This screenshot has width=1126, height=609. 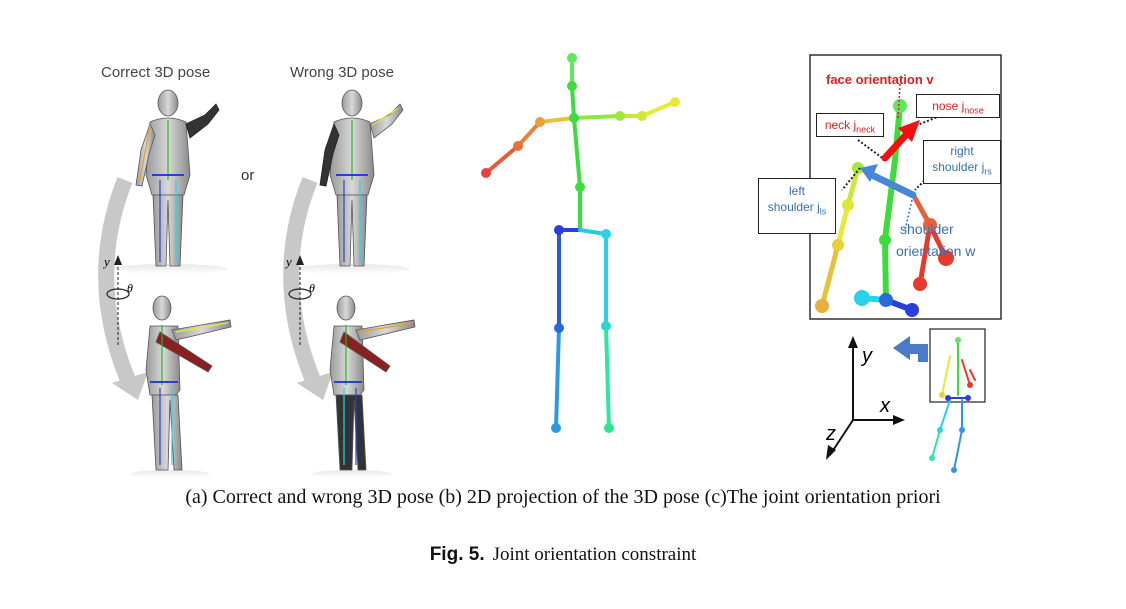 I want to click on axis-y-right: y, so click(x=288, y=261).